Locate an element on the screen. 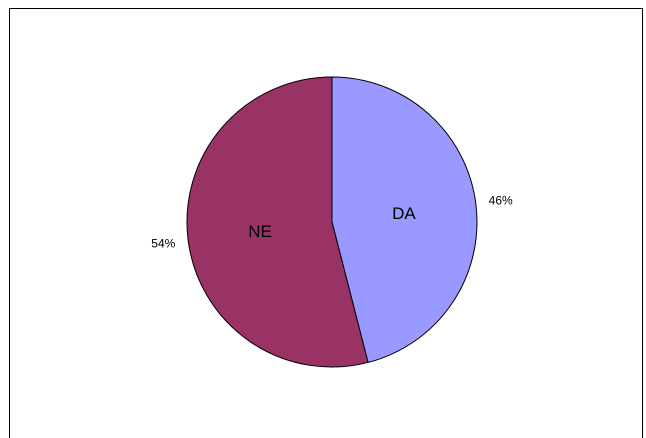 The width and height of the screenshot is (646, 438). pie-labels: DA 46% NE 54% is located at coordinates (332, 222).